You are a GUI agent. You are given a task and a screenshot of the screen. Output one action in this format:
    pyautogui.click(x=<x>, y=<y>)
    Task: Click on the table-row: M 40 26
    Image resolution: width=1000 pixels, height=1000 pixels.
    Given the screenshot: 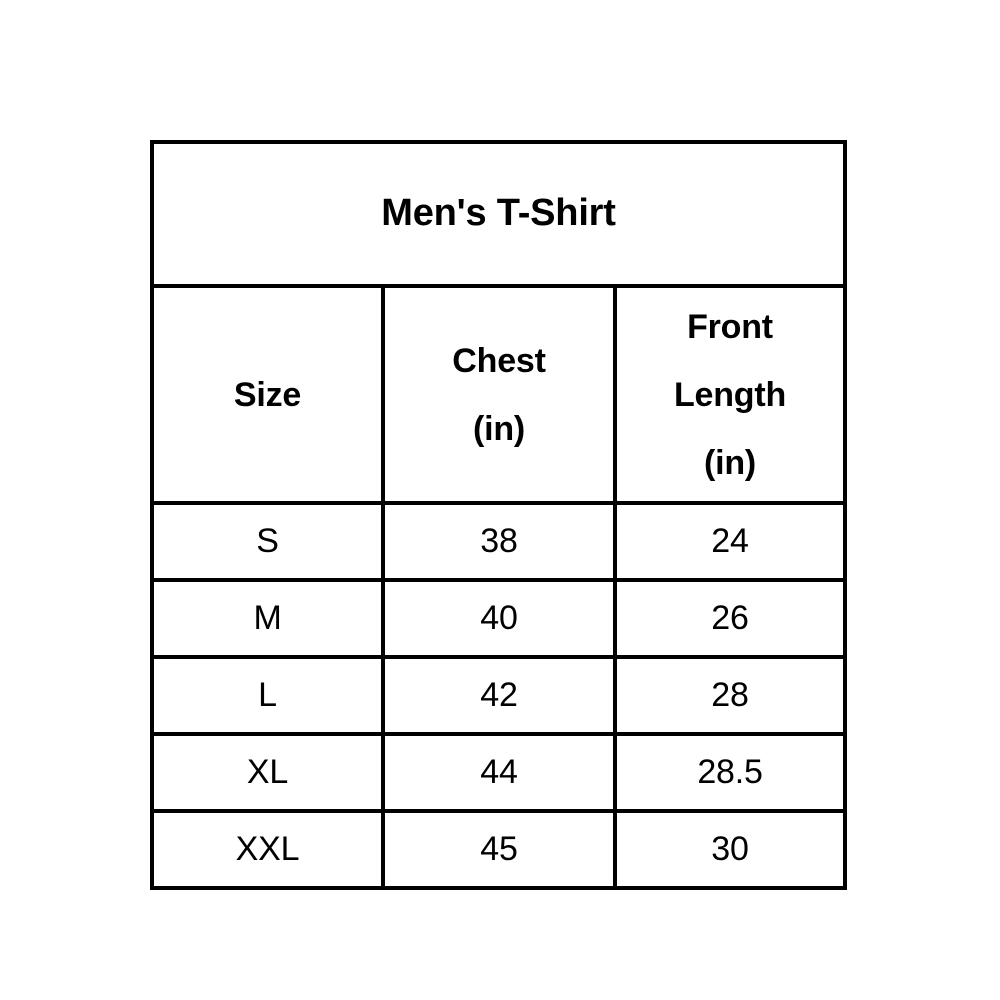 What is the action you would take?
    pyautogui.click(x=499, y=618)
    